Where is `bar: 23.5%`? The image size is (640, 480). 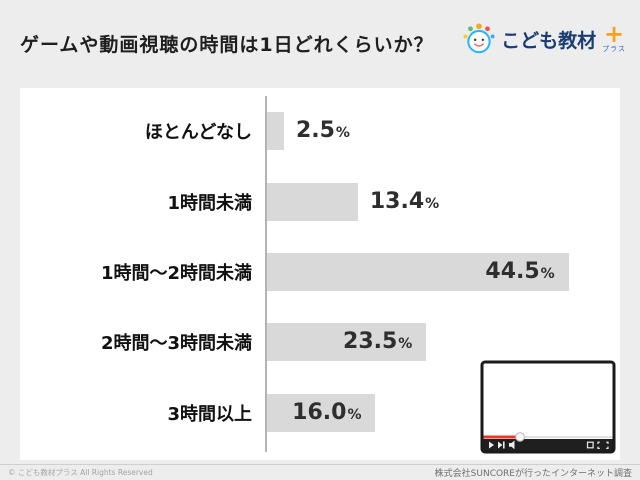
bar: 23.5% is located at coordinates (347, 342).